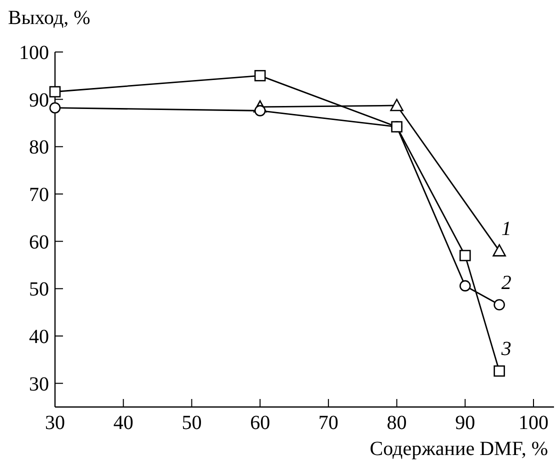 The height and width of the screenshot is (463, 560). I want to click on y-tick-label: 90, so click(39, 100).